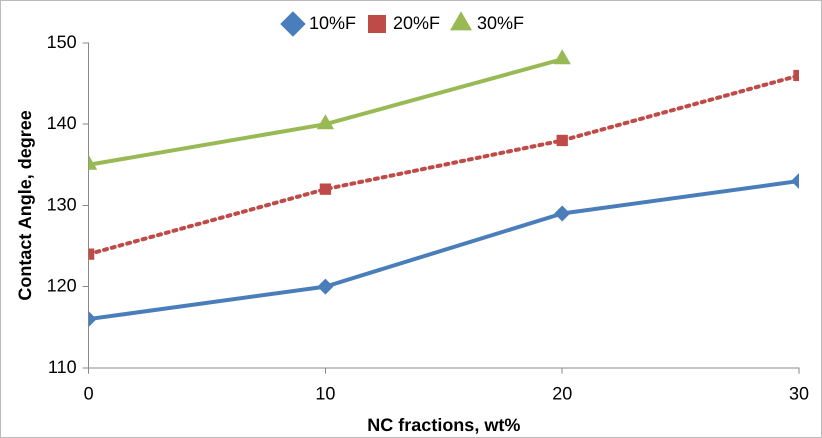 The height and width of the screenshot is (438, 822). I want to click on x-tick-label: 0, so click(89, 394).